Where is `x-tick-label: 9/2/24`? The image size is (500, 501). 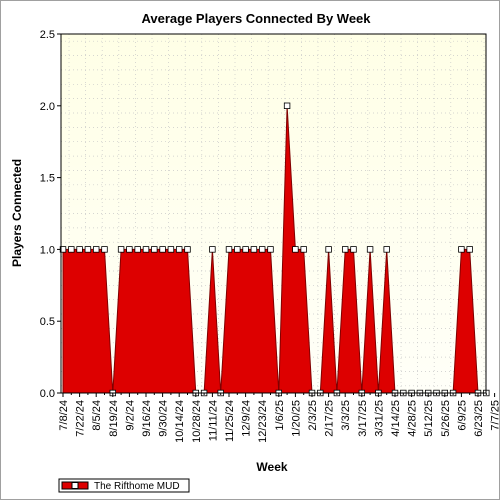 x-tick-label: 9/2/24 is located at coordinates (130, 415).